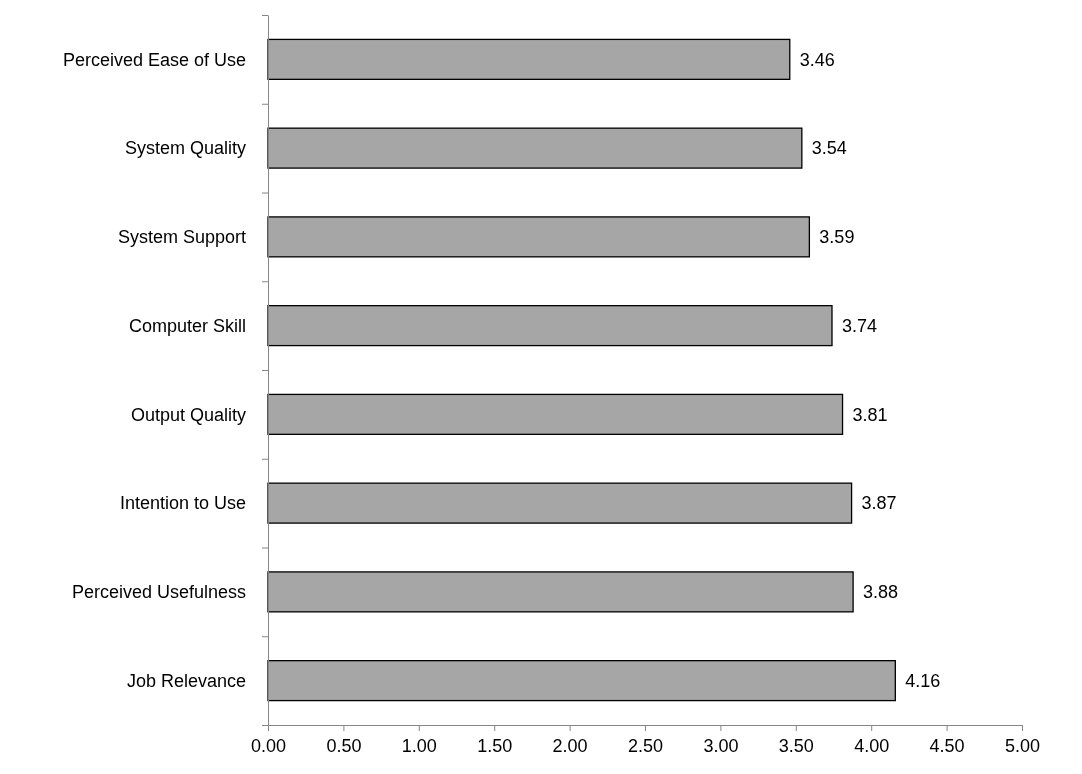  Describe the element at coordinates (188, 414) in the screenshot. I see `y-tick-label: Output Quality` at that location.